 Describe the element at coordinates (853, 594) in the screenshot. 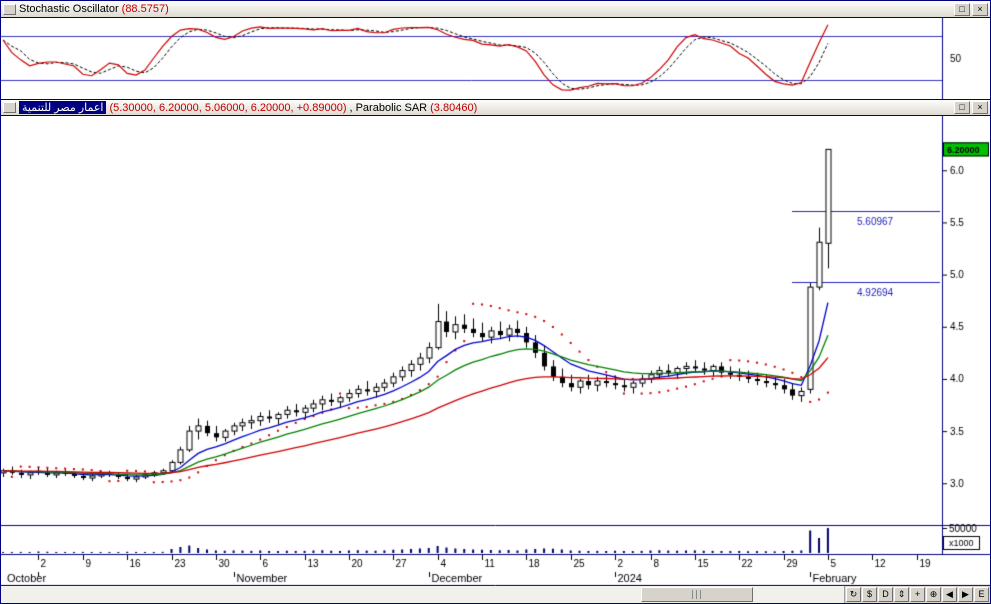

I see `refresh-button: ↻` at that location.